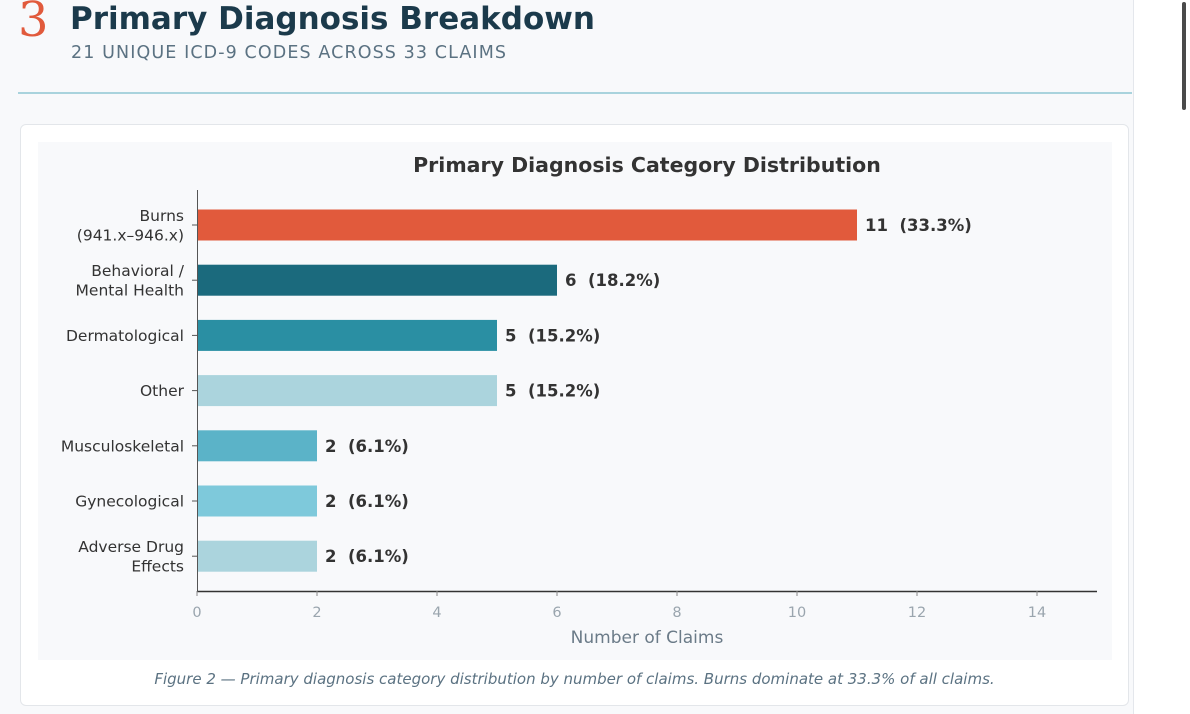  What do you see at coordinates (196, 613) in the screenshot?
I see `x-tick-label: 0` at bounding box center [196, 613].